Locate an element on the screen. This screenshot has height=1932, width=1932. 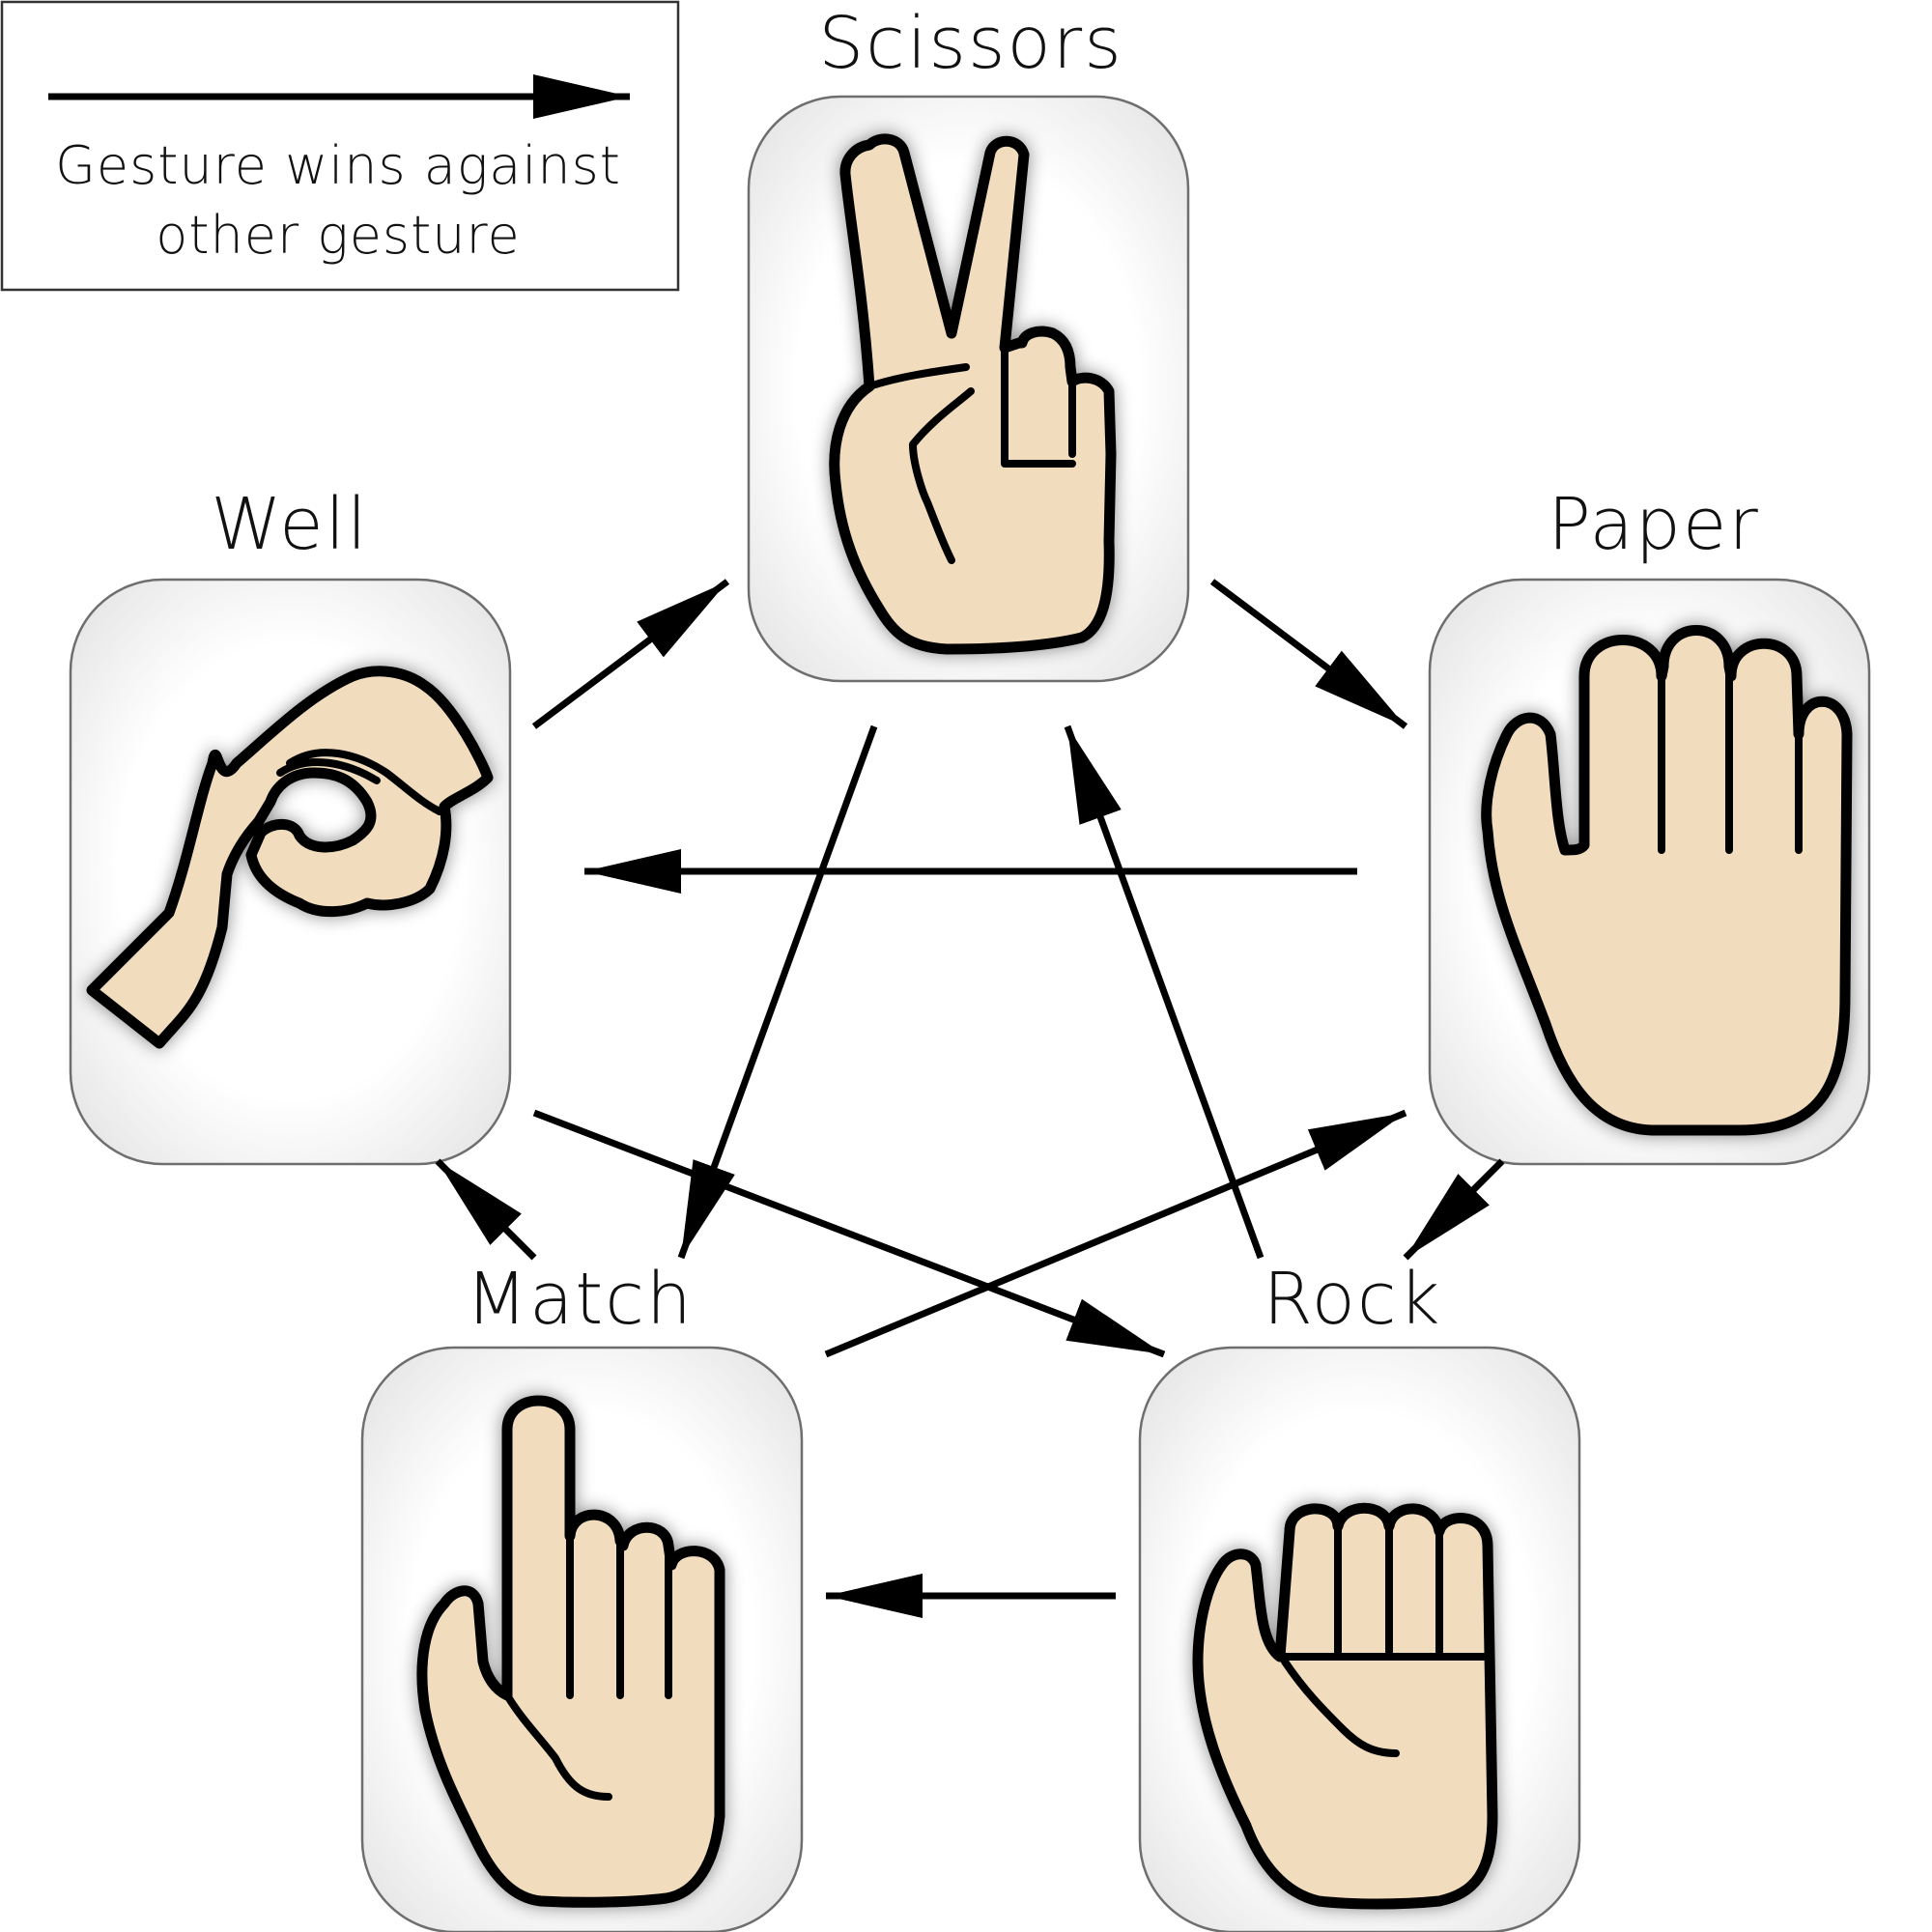
scissors-hand-icon is located at coordinates (973, 394).